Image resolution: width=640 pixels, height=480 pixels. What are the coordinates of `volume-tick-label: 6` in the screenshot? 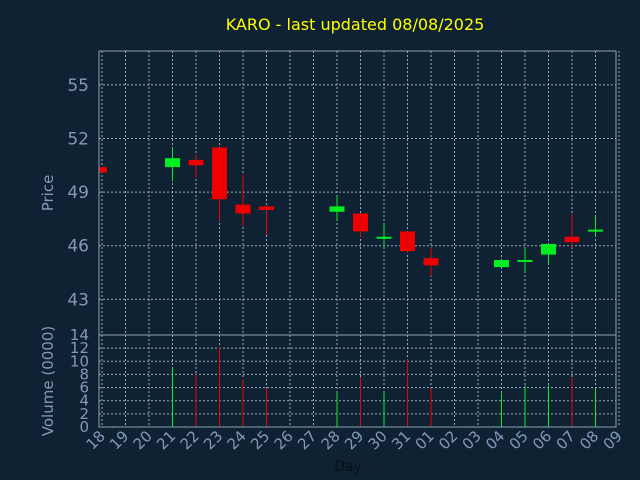 It's located at (84, 388).